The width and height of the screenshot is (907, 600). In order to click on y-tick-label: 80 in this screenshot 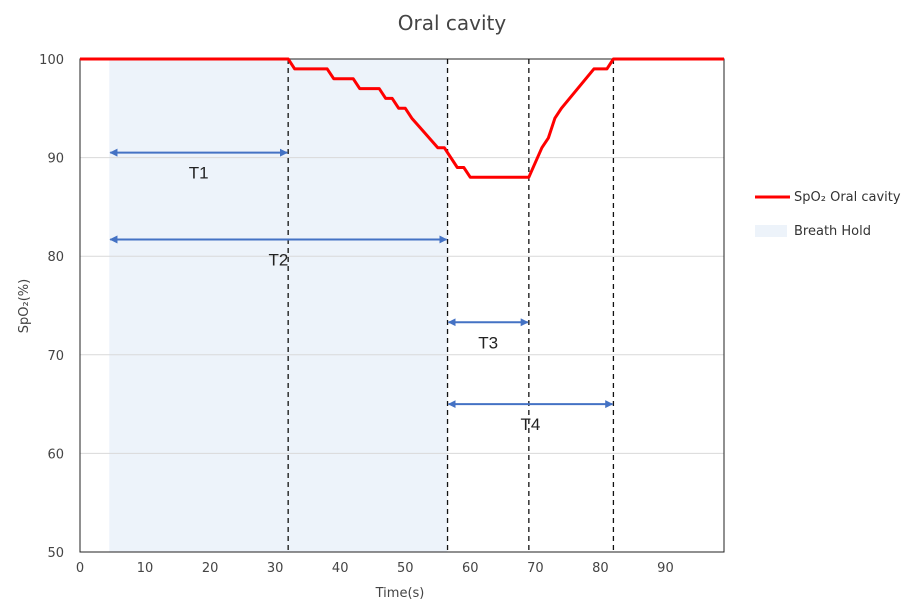, I will do `click(55, 257)`.